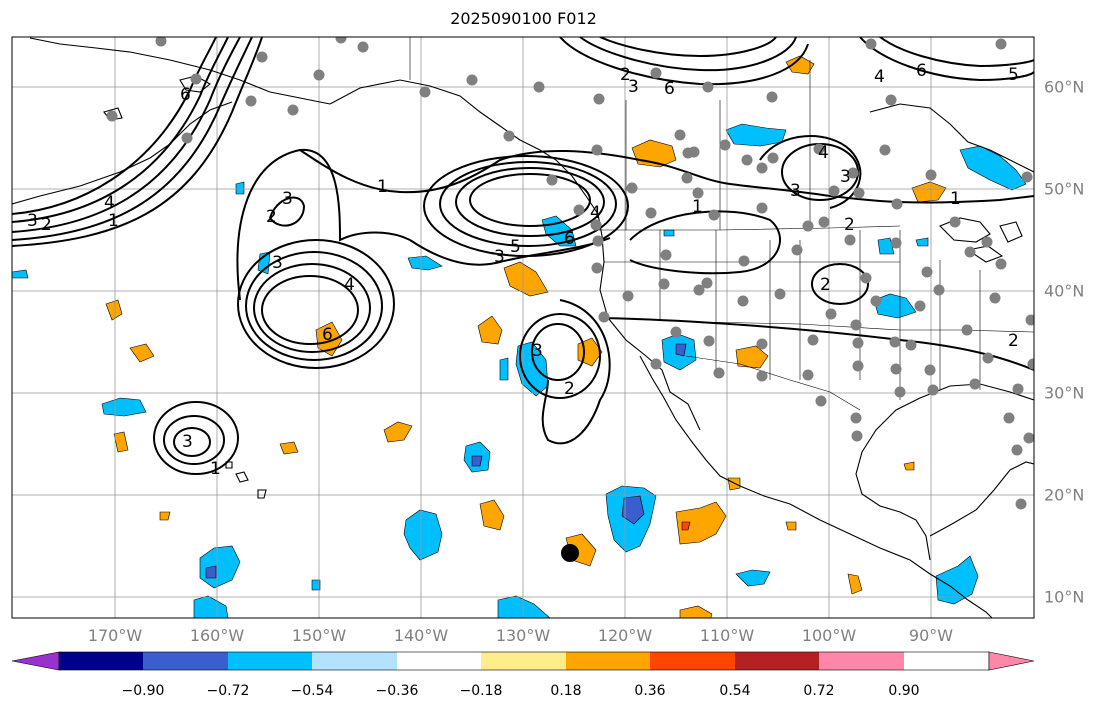 The image size is (1105, 712). Describe the element at coordinates (1064, 495) in the screenshot. I see `lat-label: 20°N` at that location.